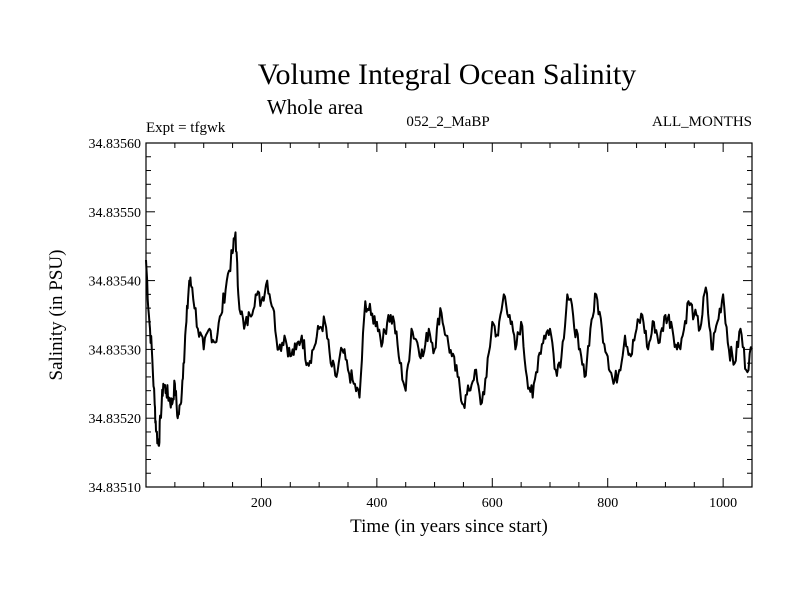 The width and height of the screenshot is (800, 600). Describe the element at coordinates (115, 144) in the screenshot. I see `y-tick-label: 34.83560` at that location.